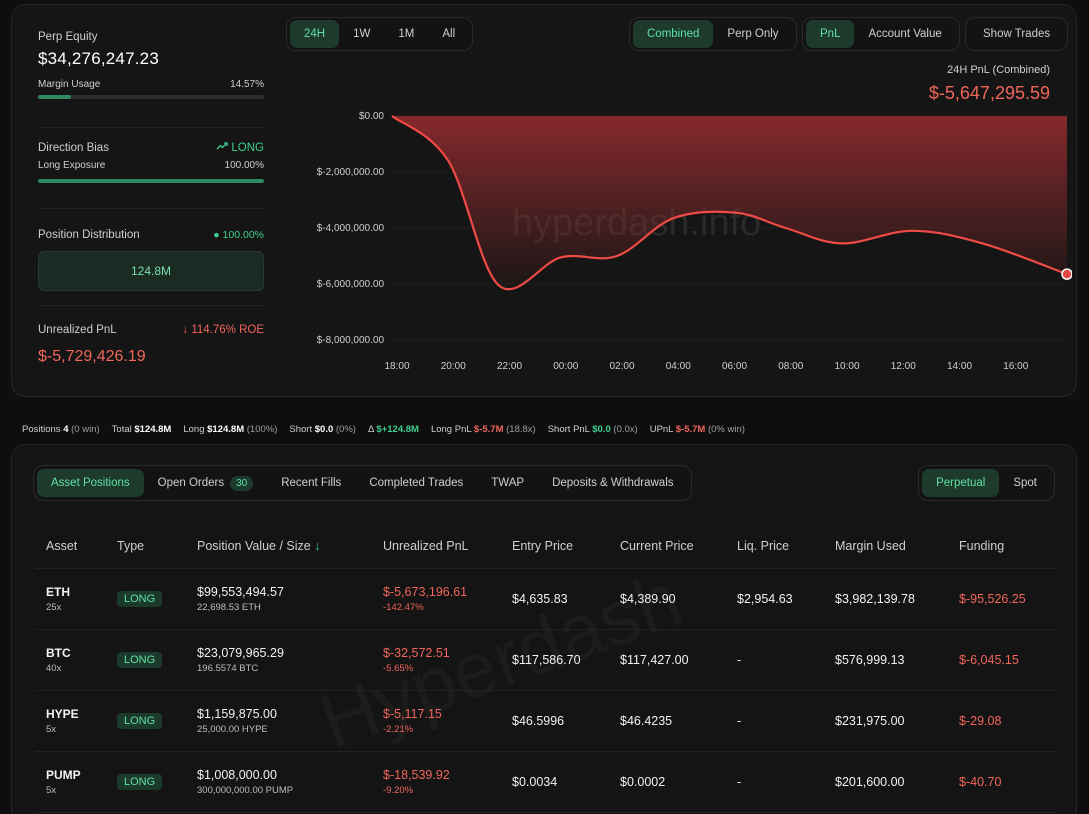 Image resolution: width=1089 pixels, height=814 pixels. I want to click on leverage: 5x, so click(51, 790).